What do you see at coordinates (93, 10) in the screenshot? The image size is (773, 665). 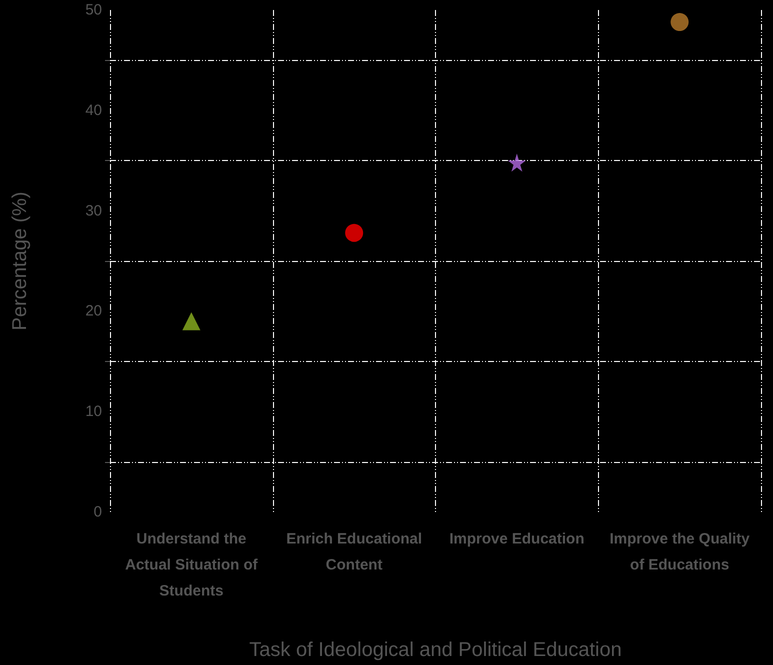 I see `y-tick-label: 50` at bounding box center [93, 10].